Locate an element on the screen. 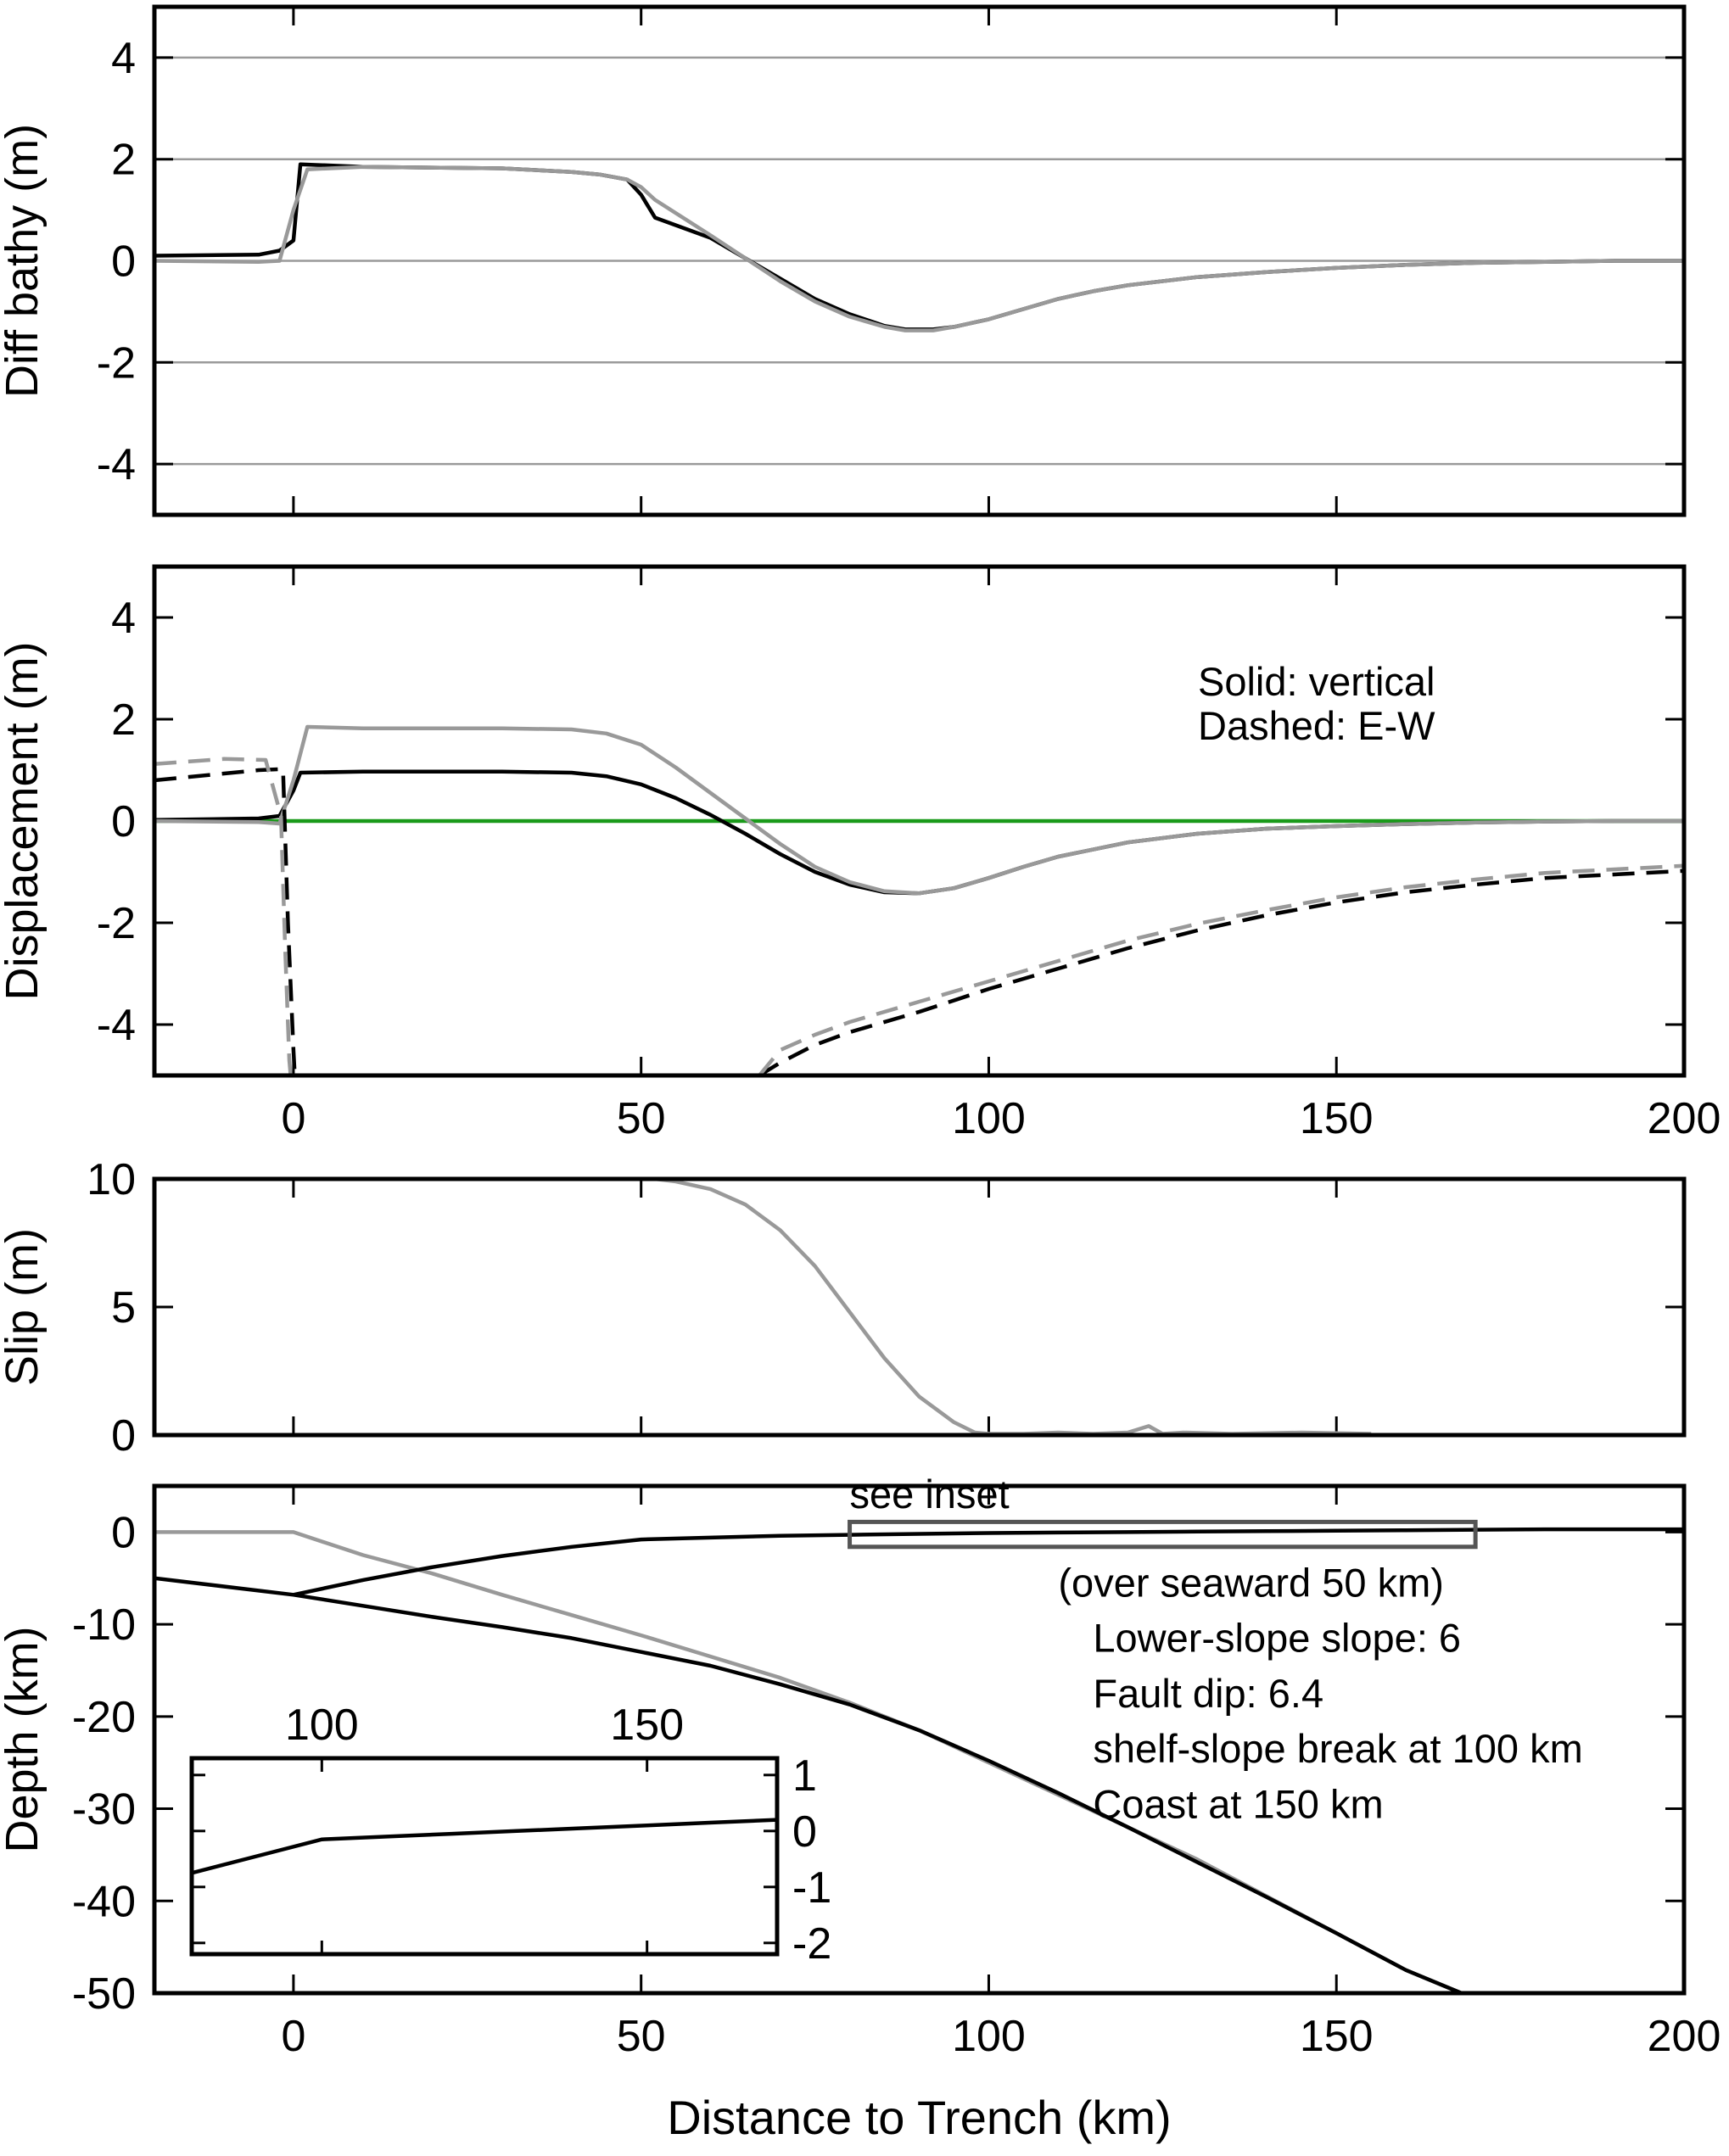  disp-ytick-label: -4 is located at coordinates (116, 1026).